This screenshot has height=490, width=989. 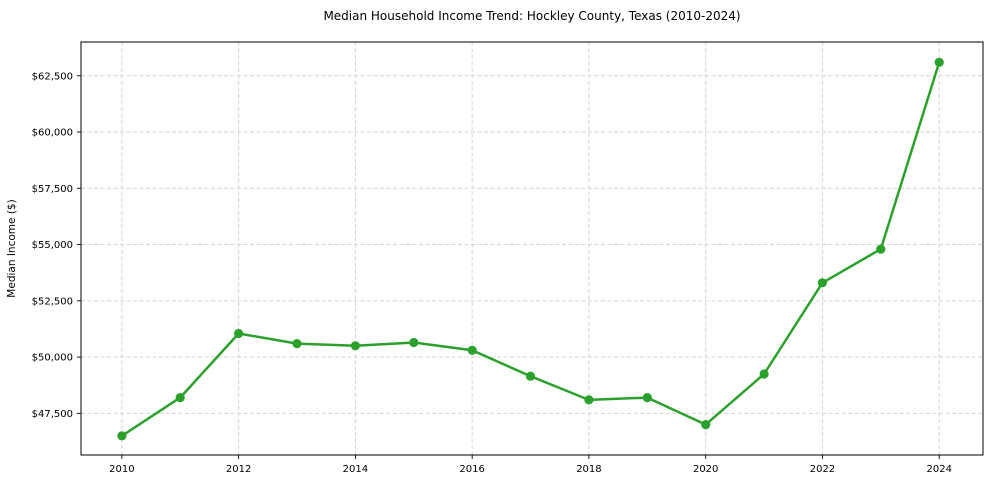 What do you see at coordinates (121, 469) in the screenshot?
I see `x-axis-tick-label: 2010` at bounding box center [121, 469].